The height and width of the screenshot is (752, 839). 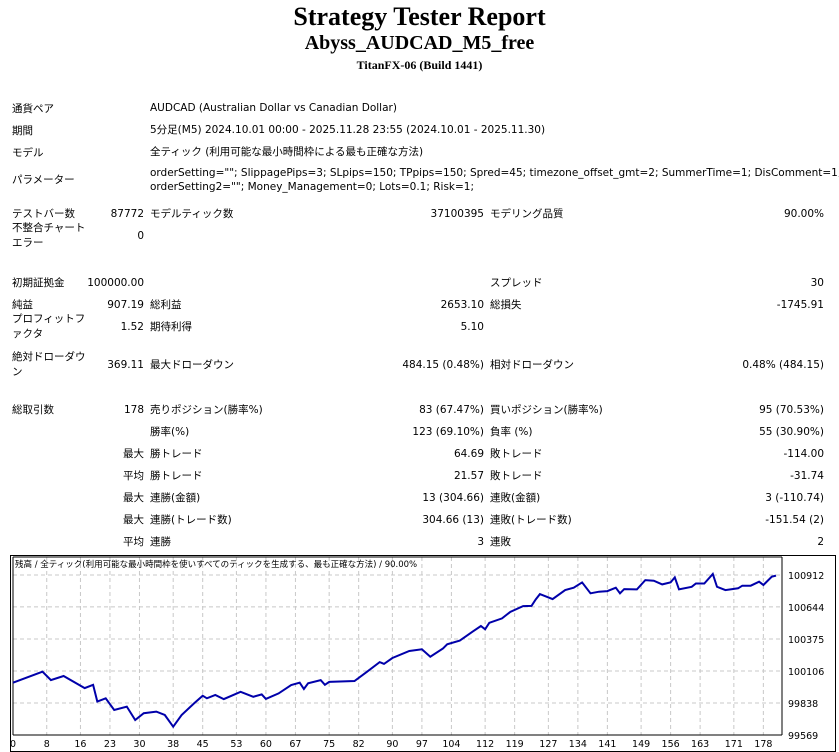 What do you see at coordinates (38, 283) in the screenshot?
I see `stat-label: 初期証拠金` at bounding box center [38, 283].